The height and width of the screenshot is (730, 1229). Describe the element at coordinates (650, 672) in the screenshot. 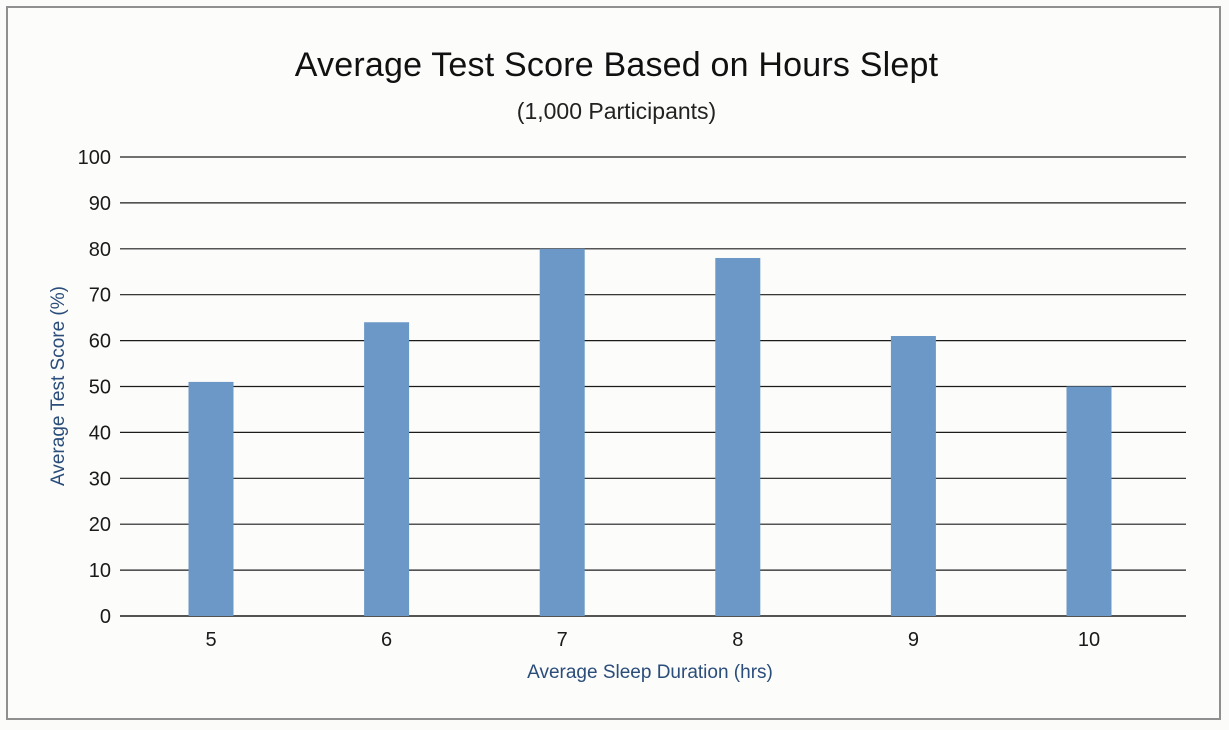

I see `x-axis-label: Average Sleep Duration (hrs)` at that location.